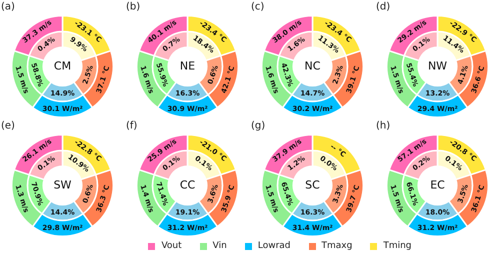 The height and width of the screenshot is (261, 500). What do you see at coordinates (8, 126) in the screenshot?
I see `chart-title: (e)` at bounding box center [8, 126].